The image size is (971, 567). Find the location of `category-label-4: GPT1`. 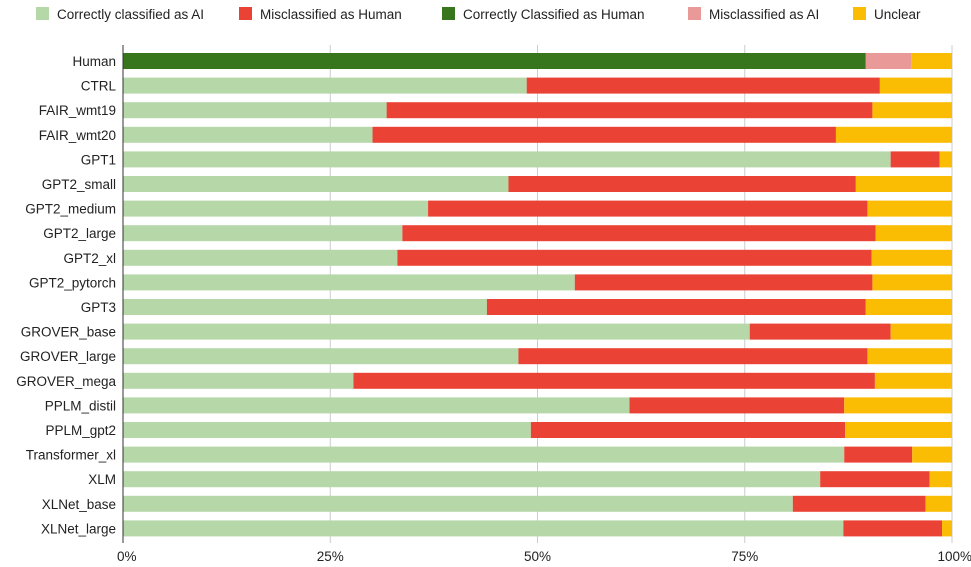

category-label-4: GPT1 is located at coordinates (98, 159).